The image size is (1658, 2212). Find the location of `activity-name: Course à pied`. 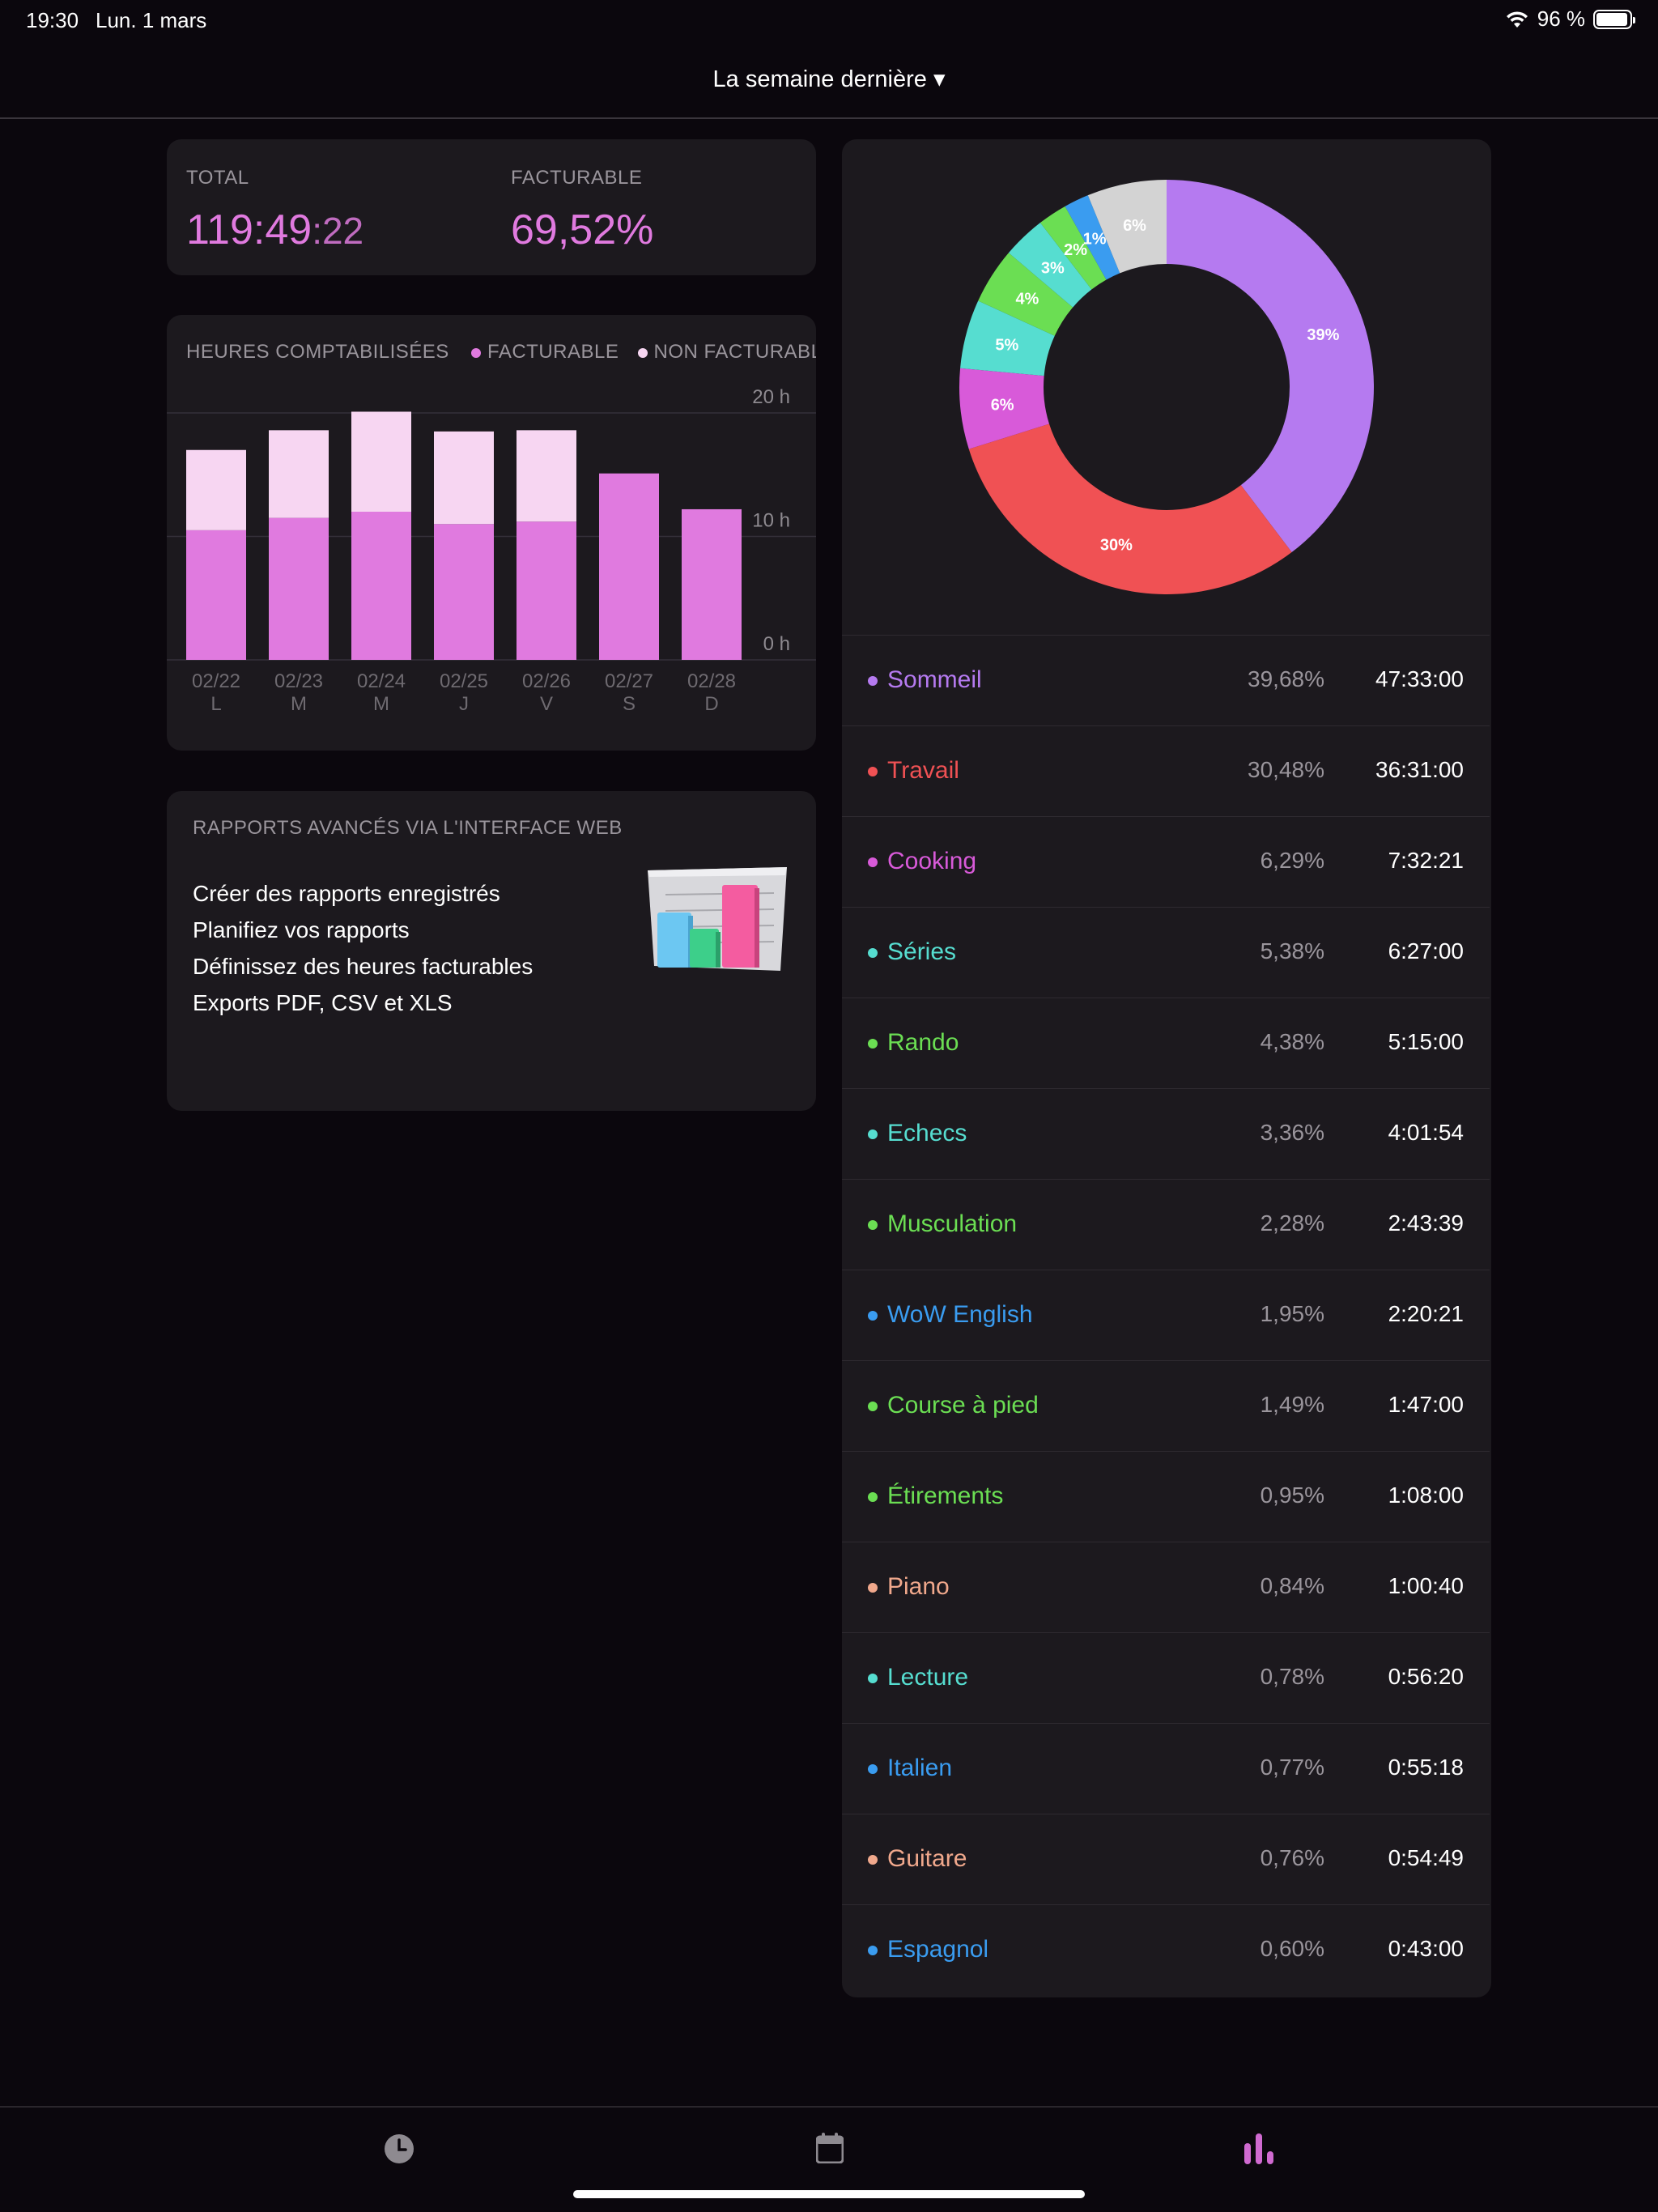

activity-name: Course à pied is located at coordinates (963, 1406).